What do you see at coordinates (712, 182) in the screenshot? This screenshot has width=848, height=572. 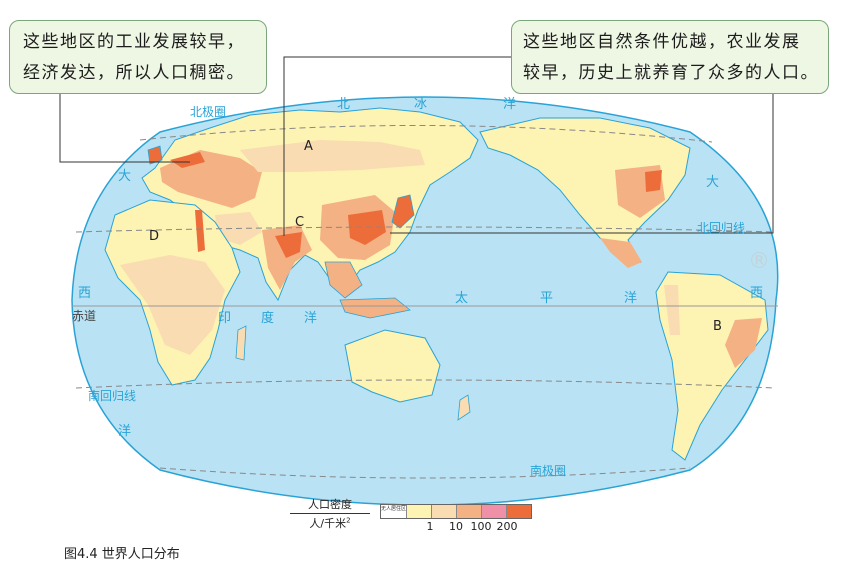 I see `ocean-atlantic-da-right: 大` at bounding box center [712, 182].